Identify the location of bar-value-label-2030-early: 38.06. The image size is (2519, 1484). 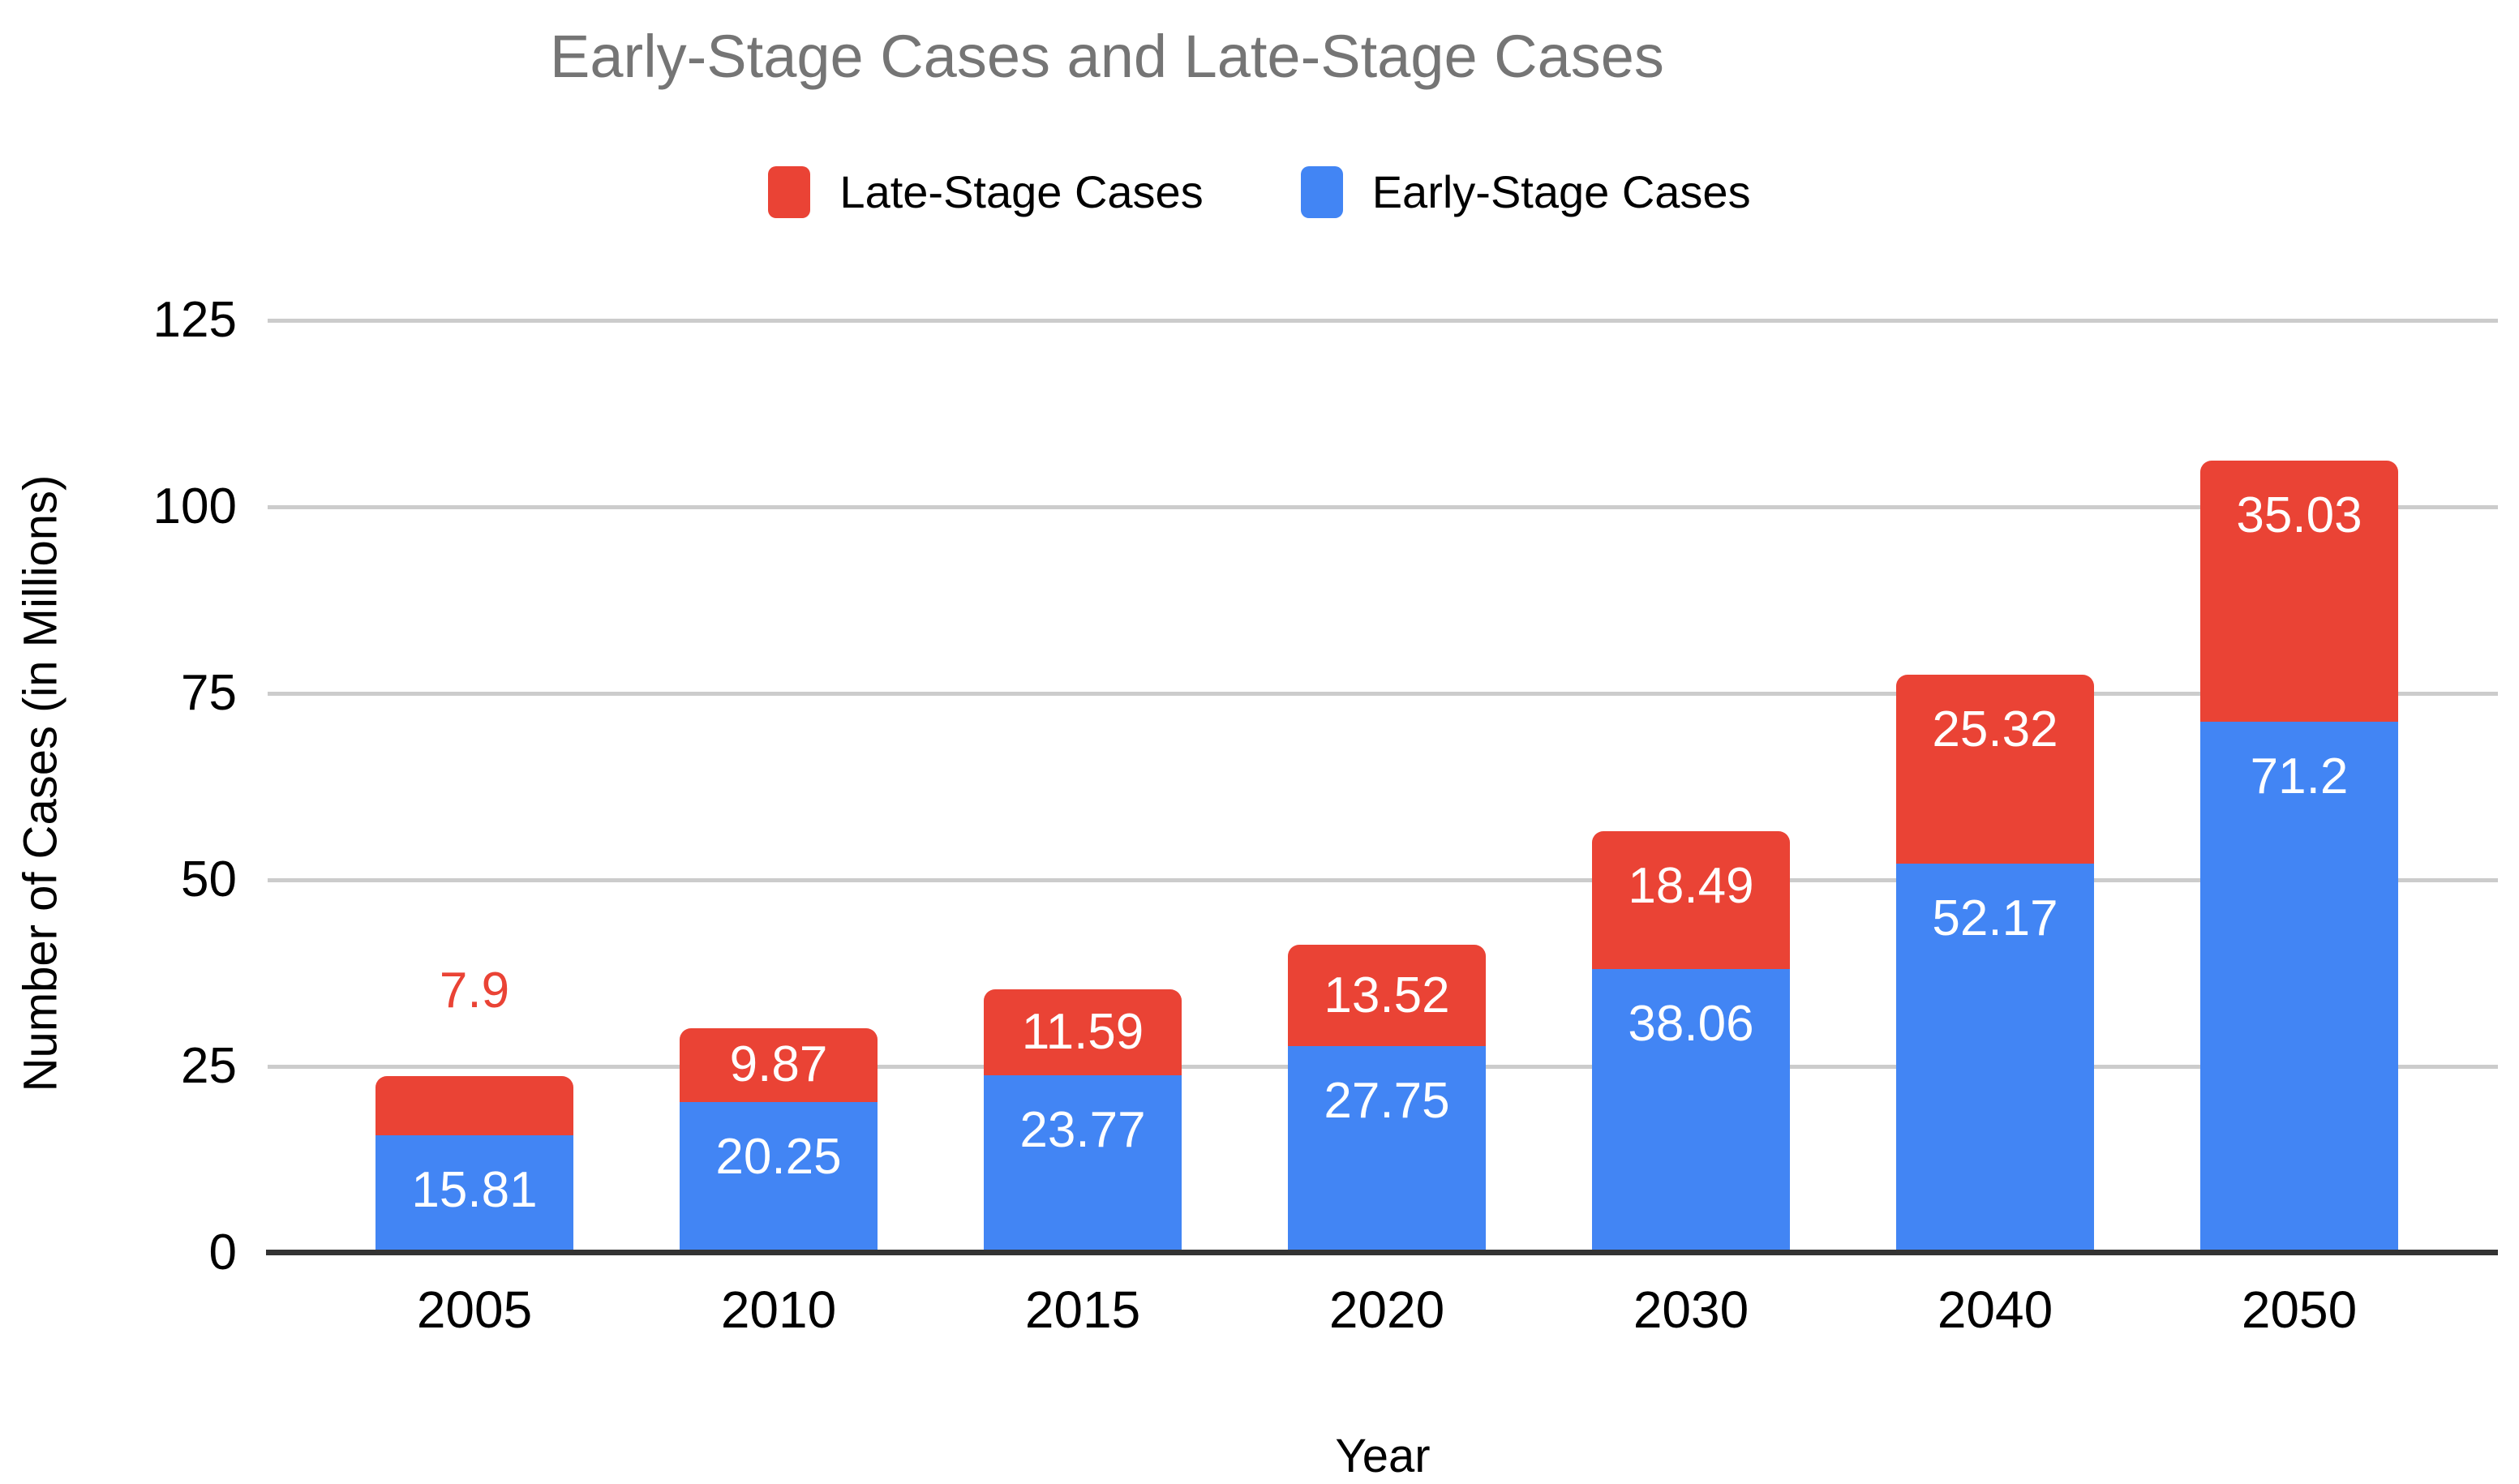
(1691, 1023).